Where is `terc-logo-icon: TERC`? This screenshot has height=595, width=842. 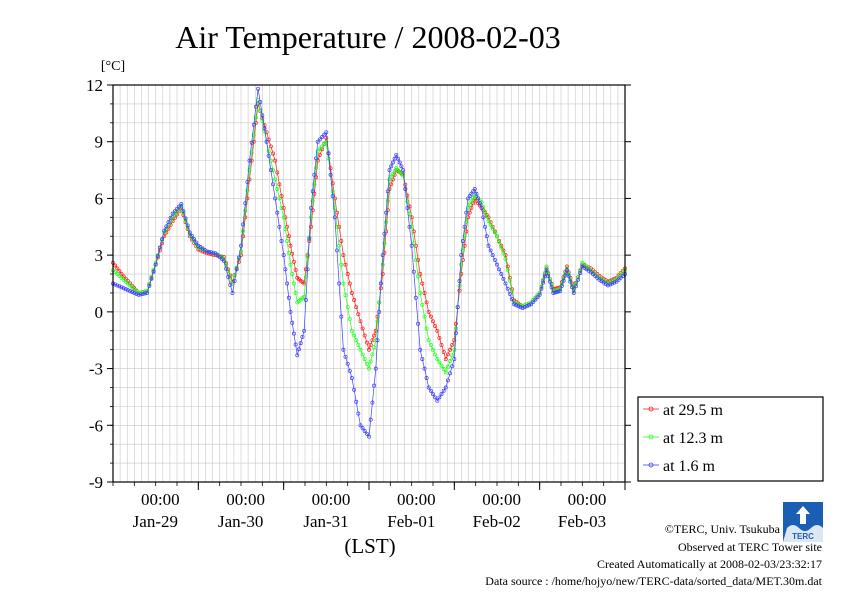
terc-logo-icon: TERC is located at coordinates (803, 522).